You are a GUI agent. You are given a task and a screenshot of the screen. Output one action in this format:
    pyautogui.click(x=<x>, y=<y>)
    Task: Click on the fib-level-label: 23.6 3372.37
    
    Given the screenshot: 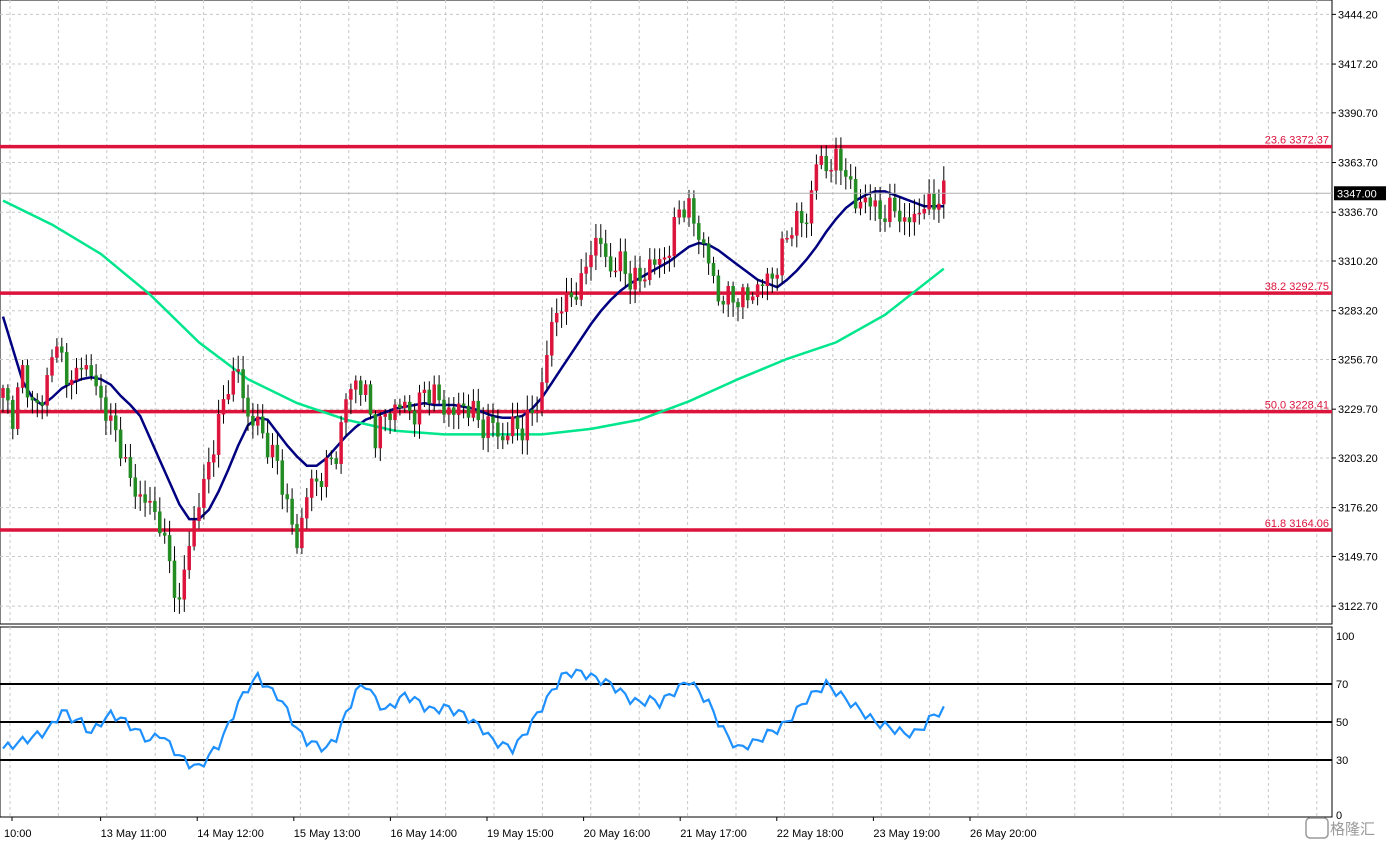 What is the action you would take?
    pyautogui.click(x=1297, y=141)
    